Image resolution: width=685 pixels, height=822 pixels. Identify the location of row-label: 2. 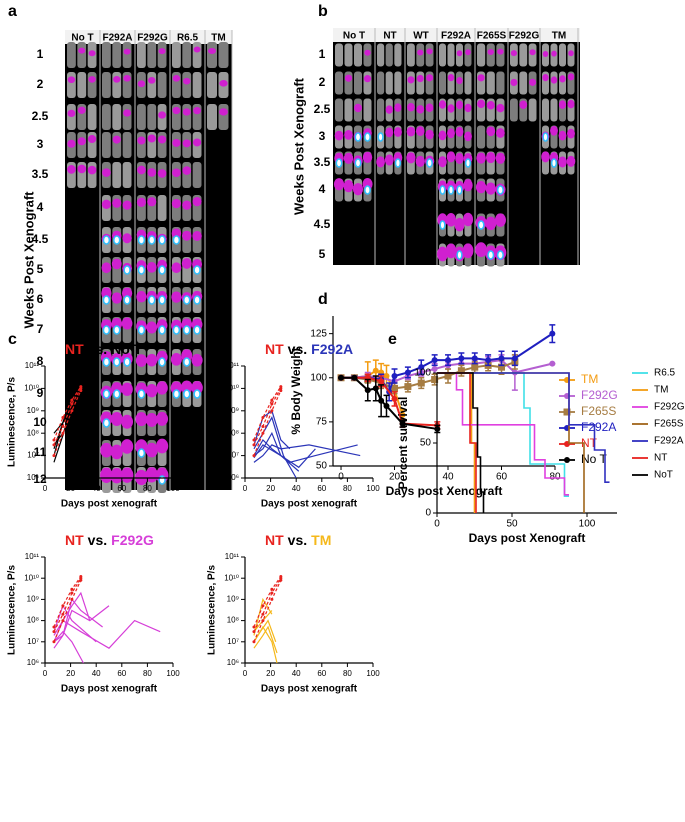
(40, 84).